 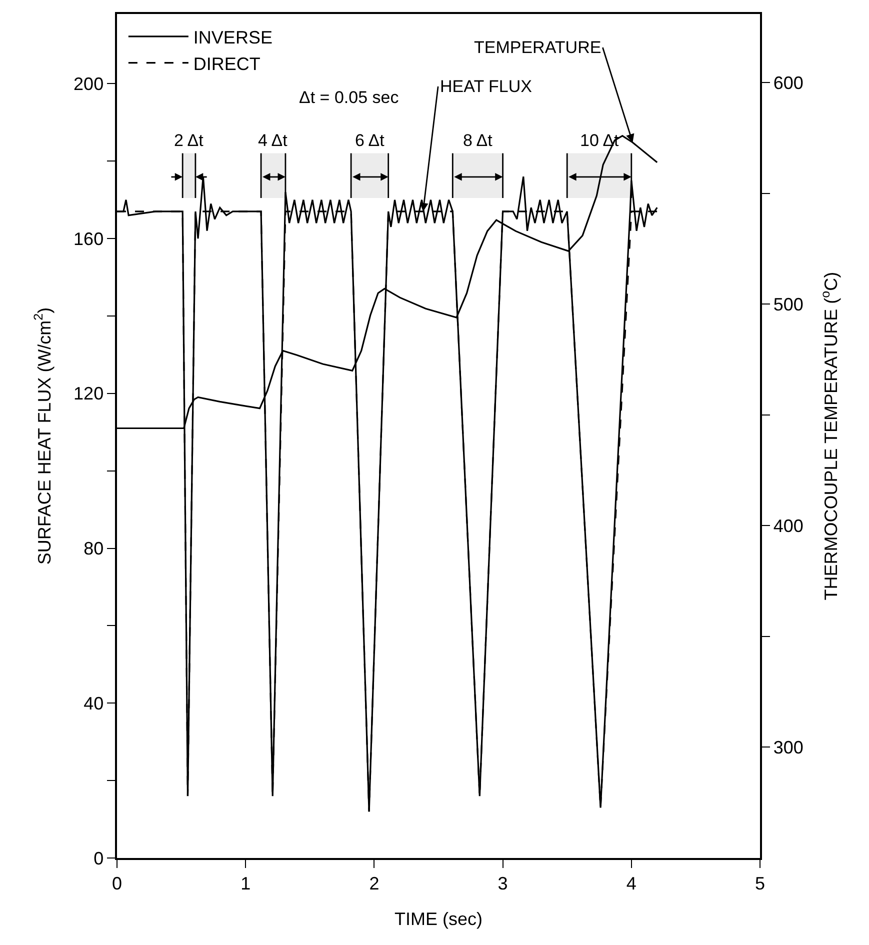 I want to click on annotation: HEAT FLUX, so click(x=486, y=86).